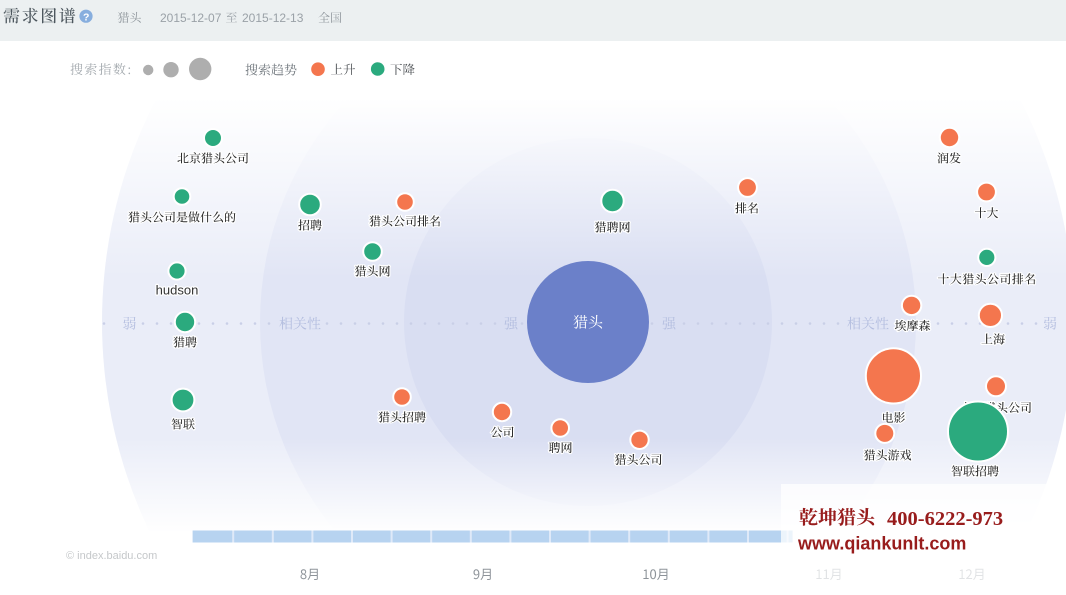 This screenshot has height=595, width=1066. I want to click on svg-text: 400-6222-973, so click(945, 519).